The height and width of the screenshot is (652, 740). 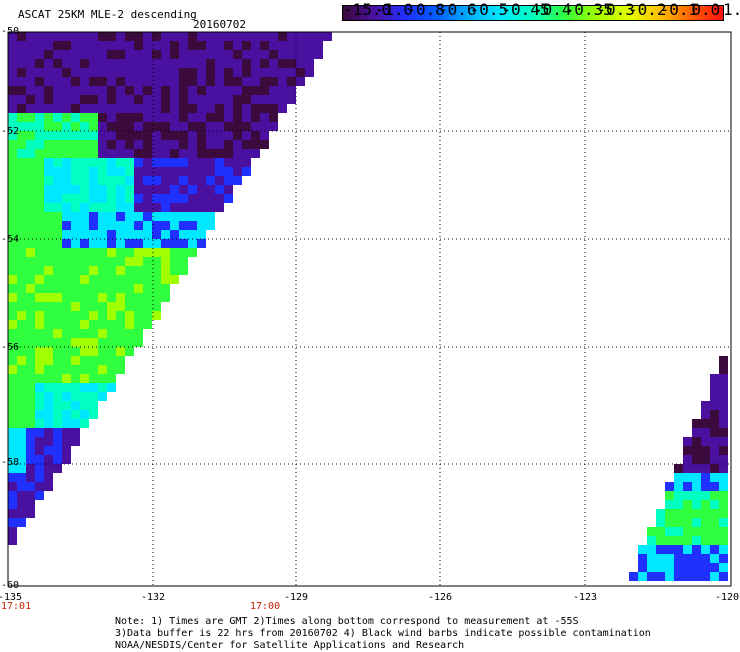 What do you see at coordinates (10, 239) in the screenshot?
I see `lat-label: -54` at bounding box center [10, 239].